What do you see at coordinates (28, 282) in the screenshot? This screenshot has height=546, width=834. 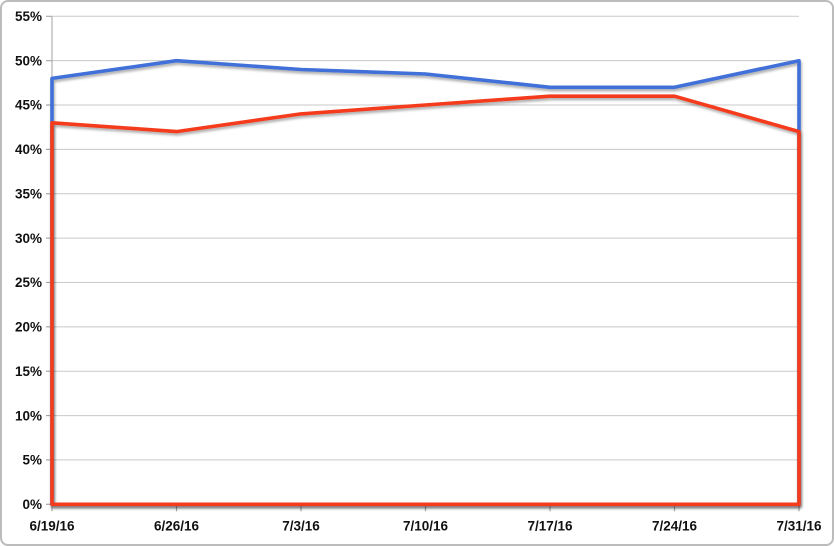 I see `y-axis-label: 25%` at bounding box center [28, 282].